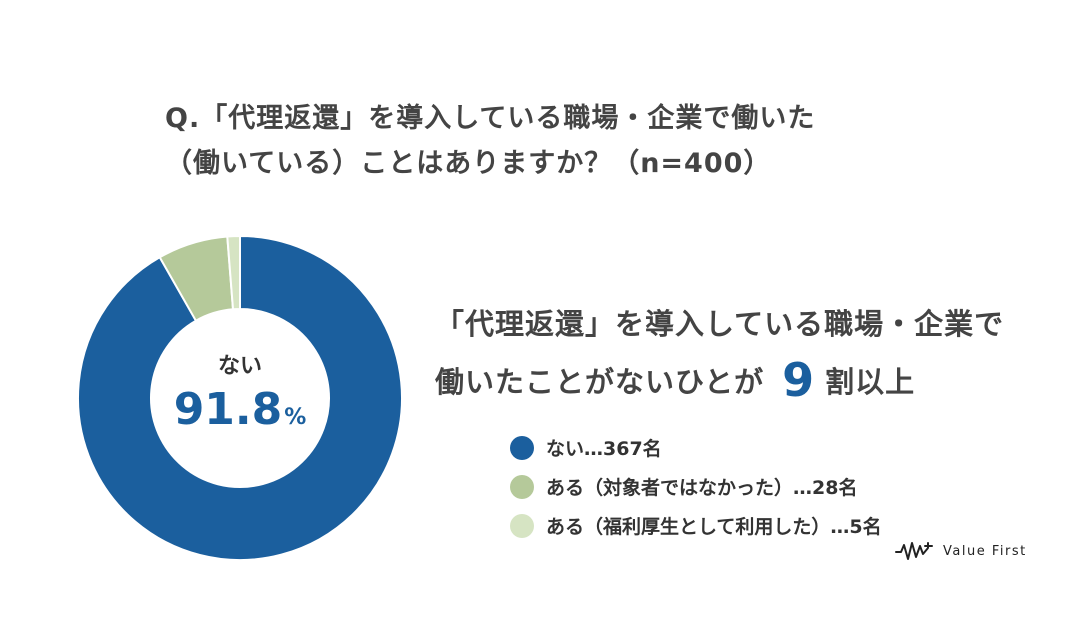 This screenshot has height=640, width=1080. I want to click on center-percent: 91.8%, so click(240, 409).